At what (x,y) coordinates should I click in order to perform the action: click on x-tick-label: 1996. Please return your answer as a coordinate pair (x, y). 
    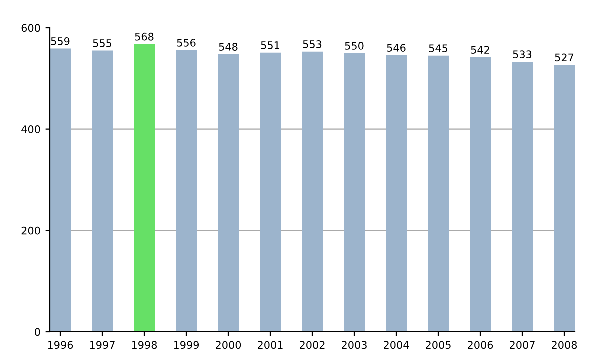
    Looking at the image, I should click on (61, 345).